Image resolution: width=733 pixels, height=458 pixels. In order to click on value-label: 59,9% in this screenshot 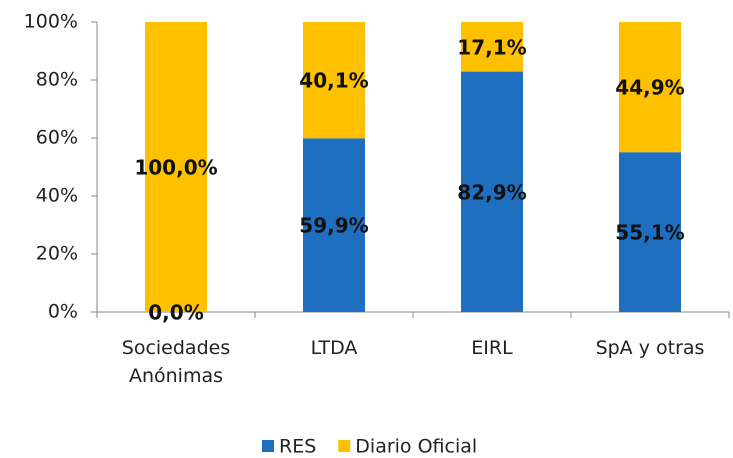, I will do `click(333, 226)`.